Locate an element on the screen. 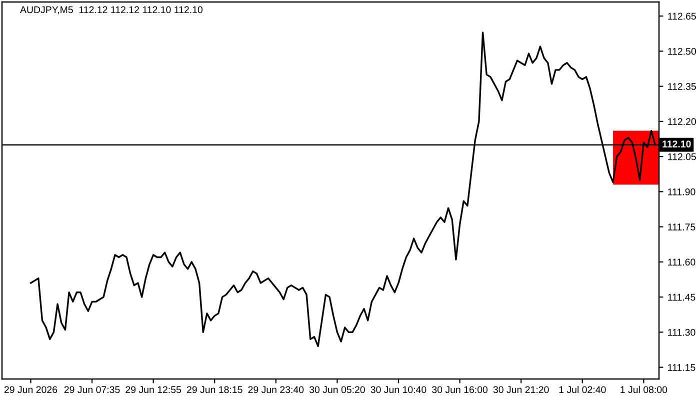 This screenshot has height=400, width=700. y-tick-label: 111.90 is located at coordinates (682, 192).